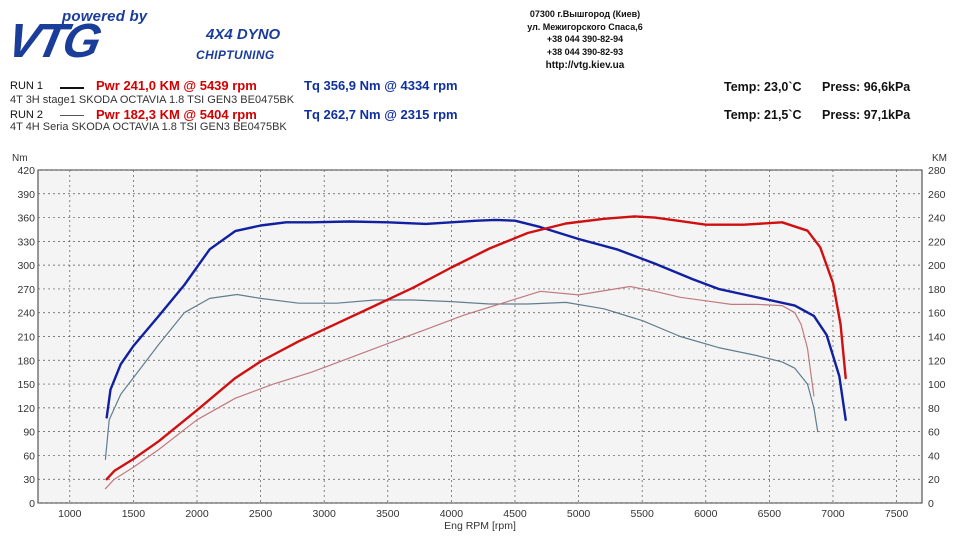  What do you see at coordinates (515, 514) in the screenshot?
I see `x-tick-label: 4500` at bounding box center [515, 514].